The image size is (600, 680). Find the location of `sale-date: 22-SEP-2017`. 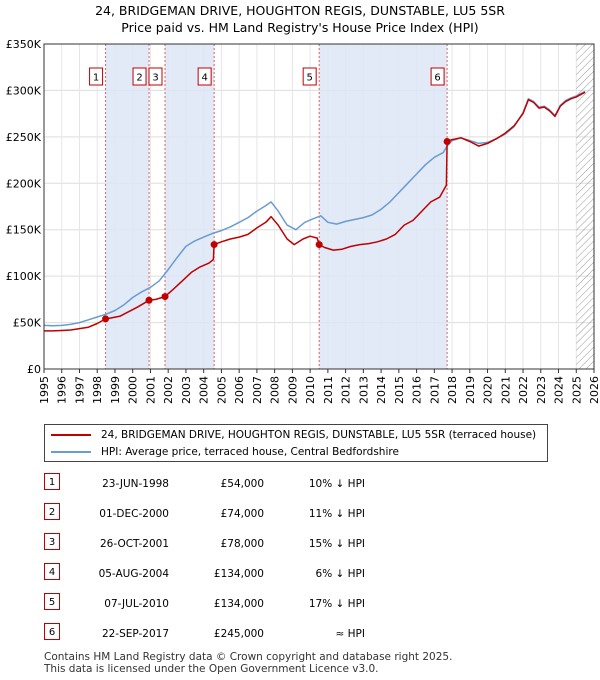

sale-date: 22-SEP-2017 is located at coordinates (135, 634).